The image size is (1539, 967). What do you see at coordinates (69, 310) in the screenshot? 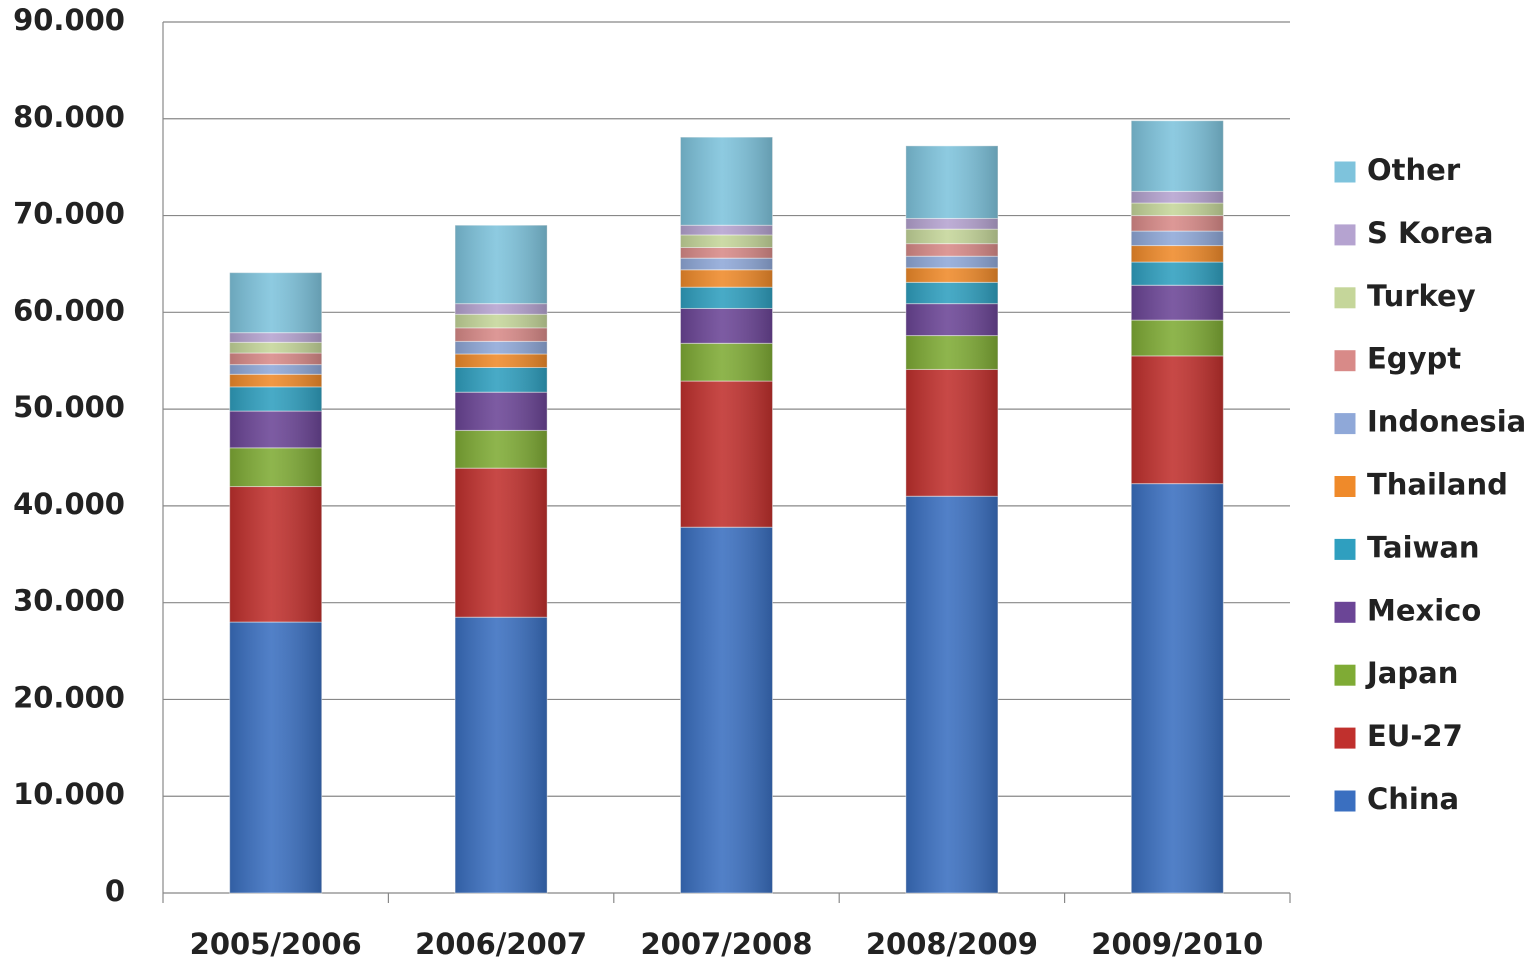
I see `y-tick-label: 60.000` at bounding box center [69, 310].